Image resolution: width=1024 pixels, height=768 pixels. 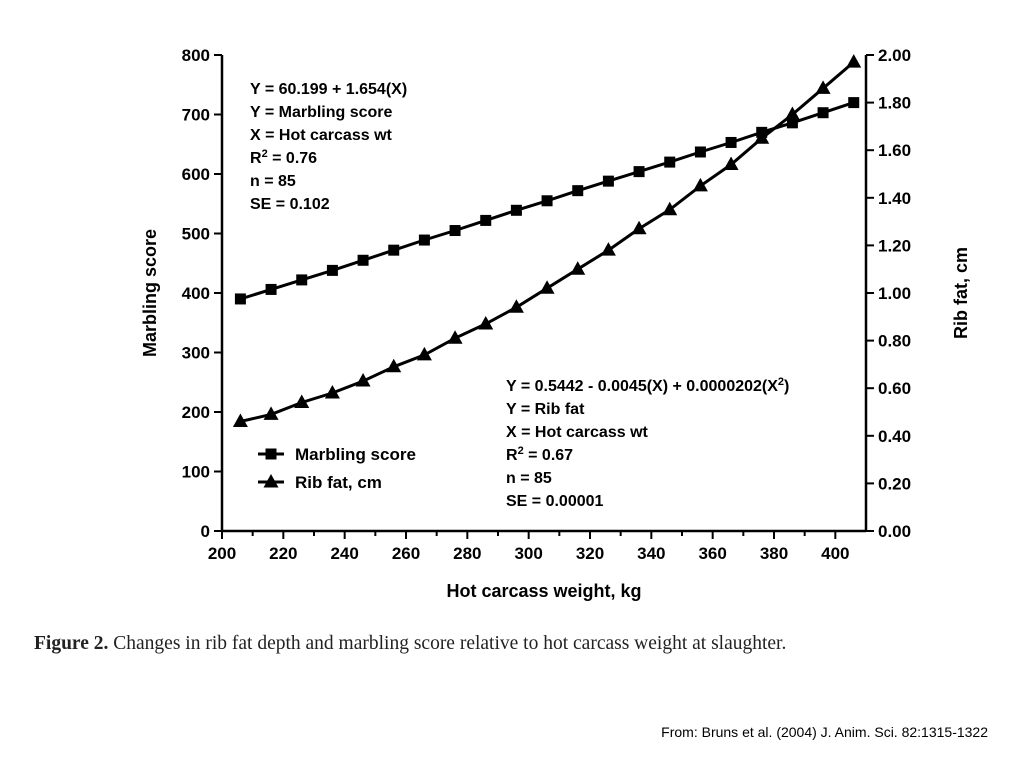 What do you see at coordinates (894, 436) in the screenshot?
I see `y-right-tick-label: 0.40` at bounding box center [894, 436].